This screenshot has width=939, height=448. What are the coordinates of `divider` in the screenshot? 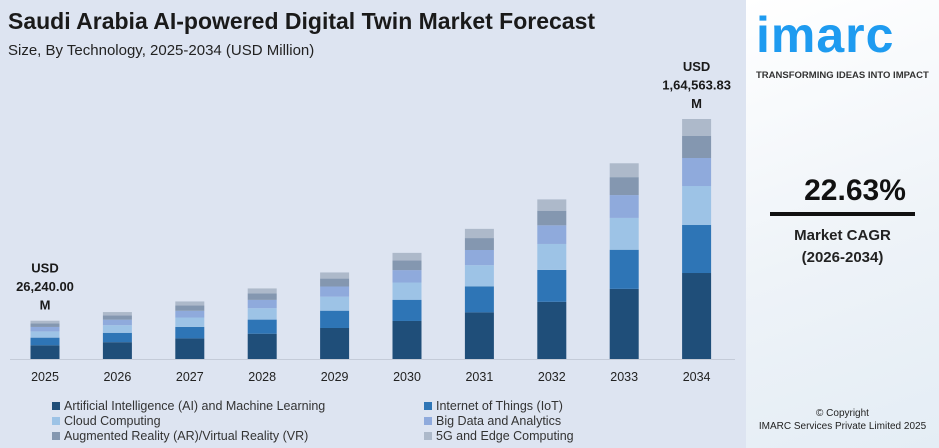 It's located at (842, 214).